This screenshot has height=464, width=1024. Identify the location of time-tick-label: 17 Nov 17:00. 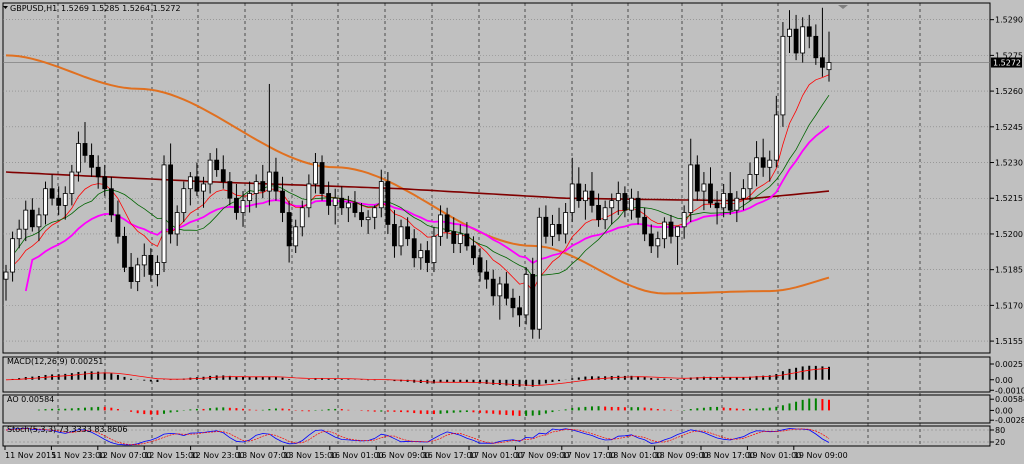
(589, 455).